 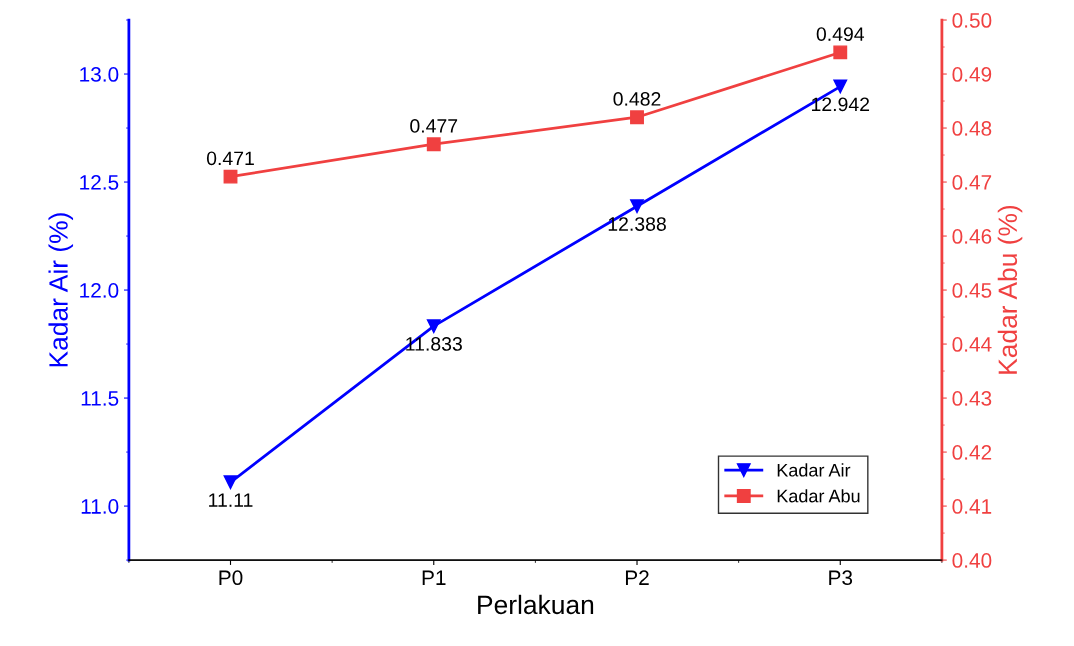 I want to click on legend-label: Kadar Abu, so click(x=818, y=496).